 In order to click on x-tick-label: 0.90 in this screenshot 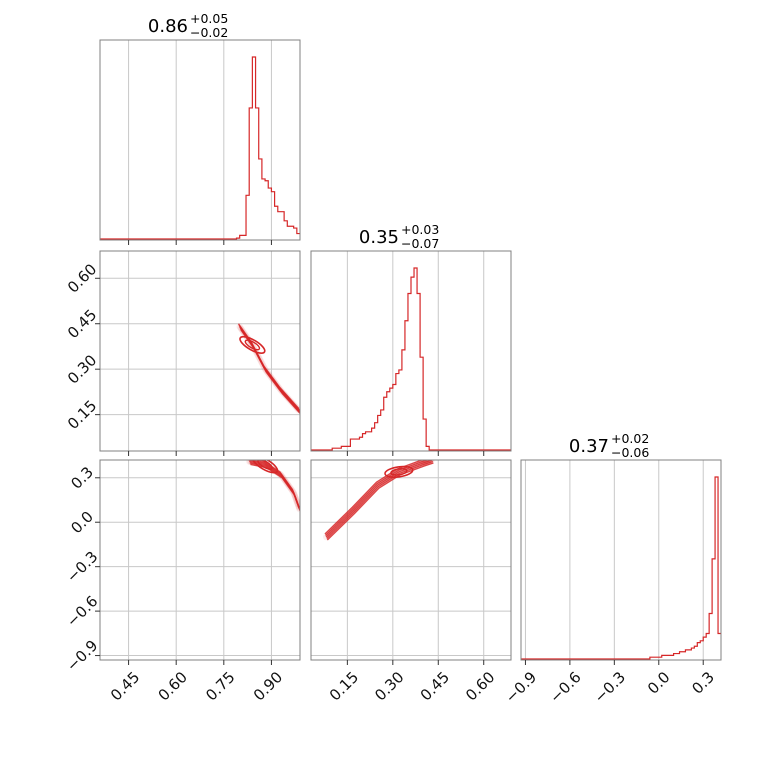, I will do `click(268, 686)`.